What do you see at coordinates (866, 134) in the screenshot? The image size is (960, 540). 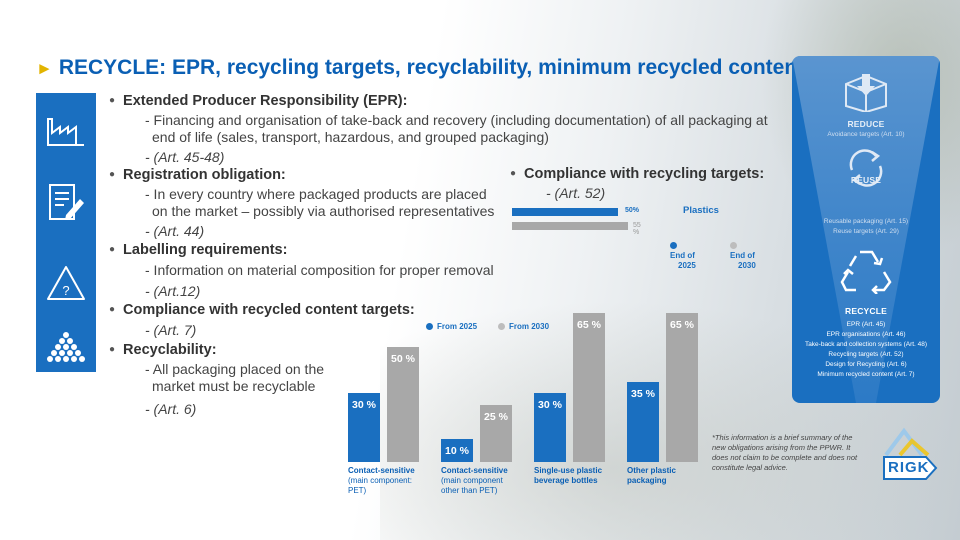 I see `reduce-subtitle: Avoidance targets (Art. 10)` at bounding box center [866, 134].